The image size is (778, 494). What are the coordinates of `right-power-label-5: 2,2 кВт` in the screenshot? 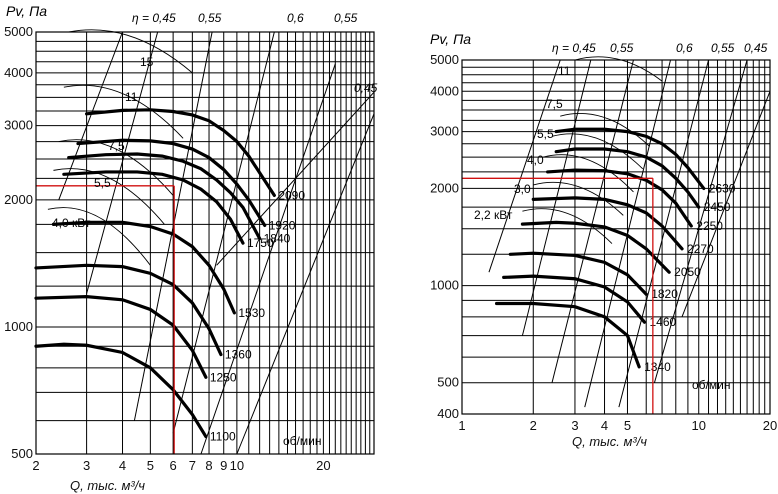 It's located at (493, 215).